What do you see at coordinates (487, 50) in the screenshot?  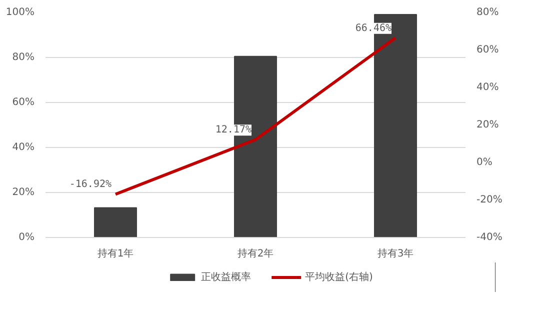 I see `y2-tick-label: 60%` at bounding box center [487, 50].